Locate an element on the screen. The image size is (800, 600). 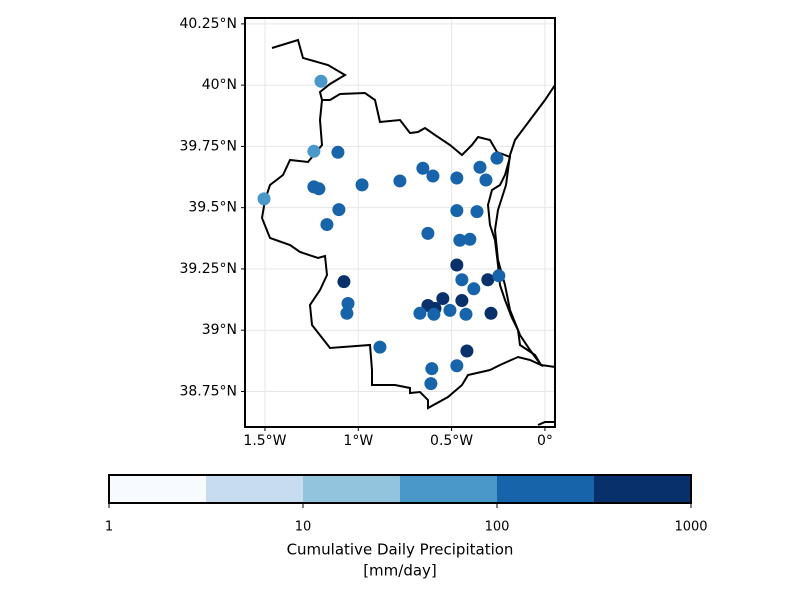
y-tick-label: 38.75°N is located at coordinates (208, 391).